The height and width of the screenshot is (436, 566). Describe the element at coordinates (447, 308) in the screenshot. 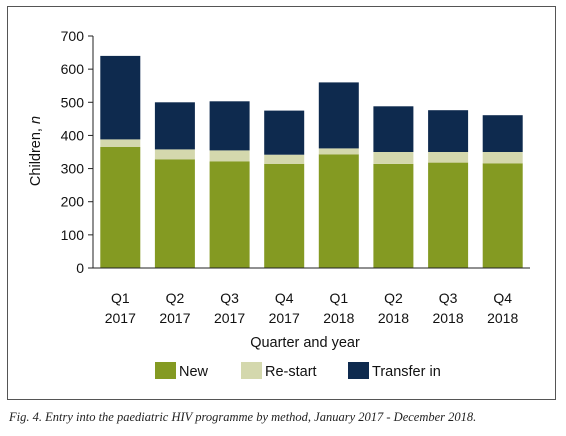

I see `x-tick-label: Q3 2018` at that location.